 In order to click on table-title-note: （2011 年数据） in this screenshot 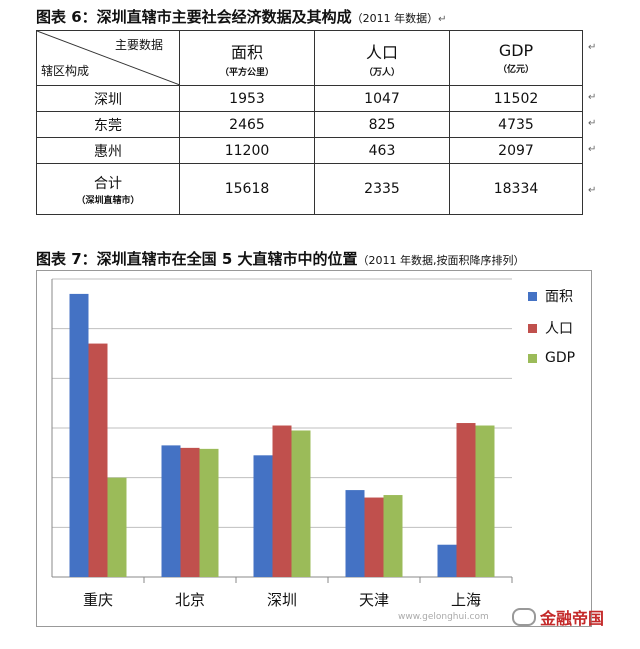, I will do `click(395, 18)`.